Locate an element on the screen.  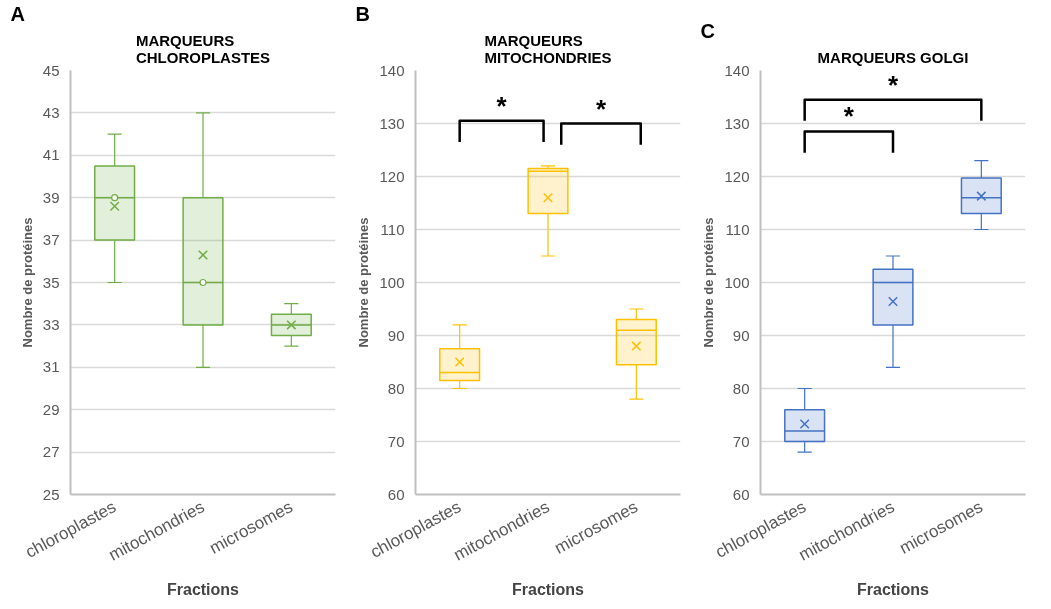
y-tick-label: 25 is located at coordinates (51, 494).